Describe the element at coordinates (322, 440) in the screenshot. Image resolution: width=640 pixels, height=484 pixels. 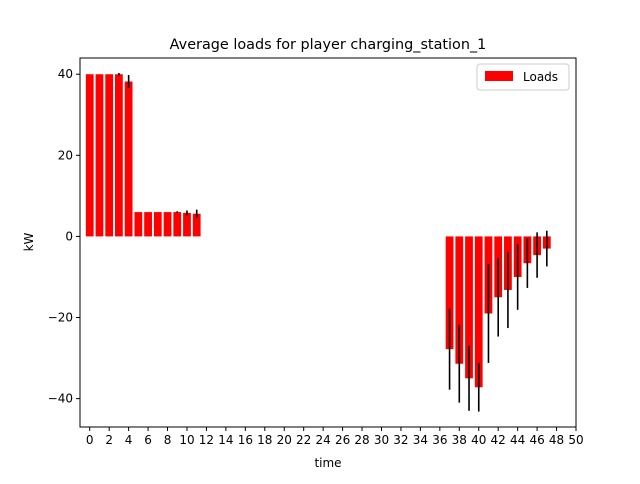
I see `x-tick-label: 24` at that location.